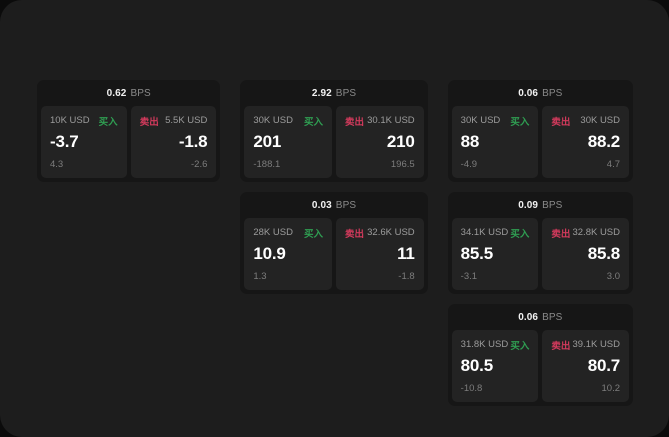 The image size is (669, 437). Describe the element at coordinates (260, 276) in the screenshot. I see `buy-delta: 1.3` at that location.